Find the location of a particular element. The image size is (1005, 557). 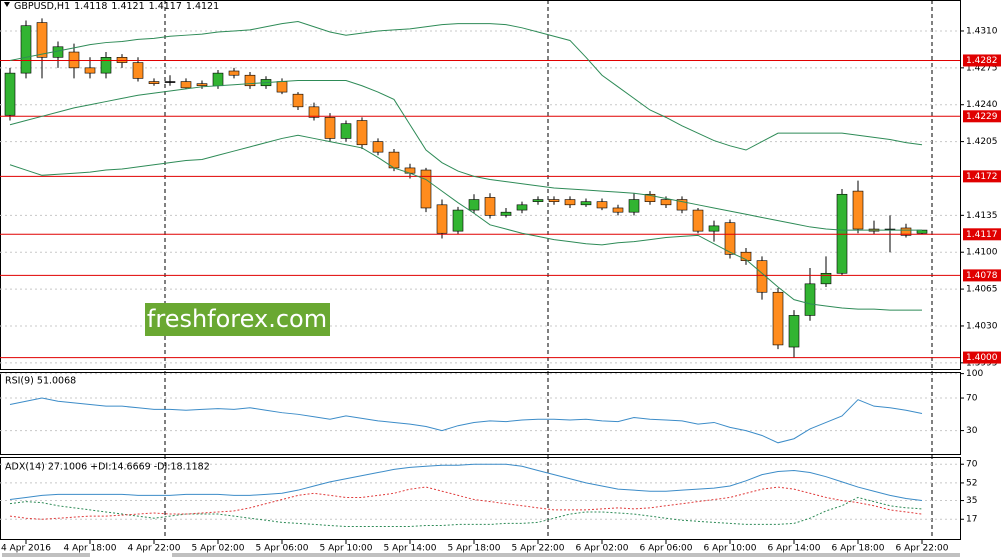

indicator-title: RSI(9) 51.0068 is located at coordinates (40, 381).